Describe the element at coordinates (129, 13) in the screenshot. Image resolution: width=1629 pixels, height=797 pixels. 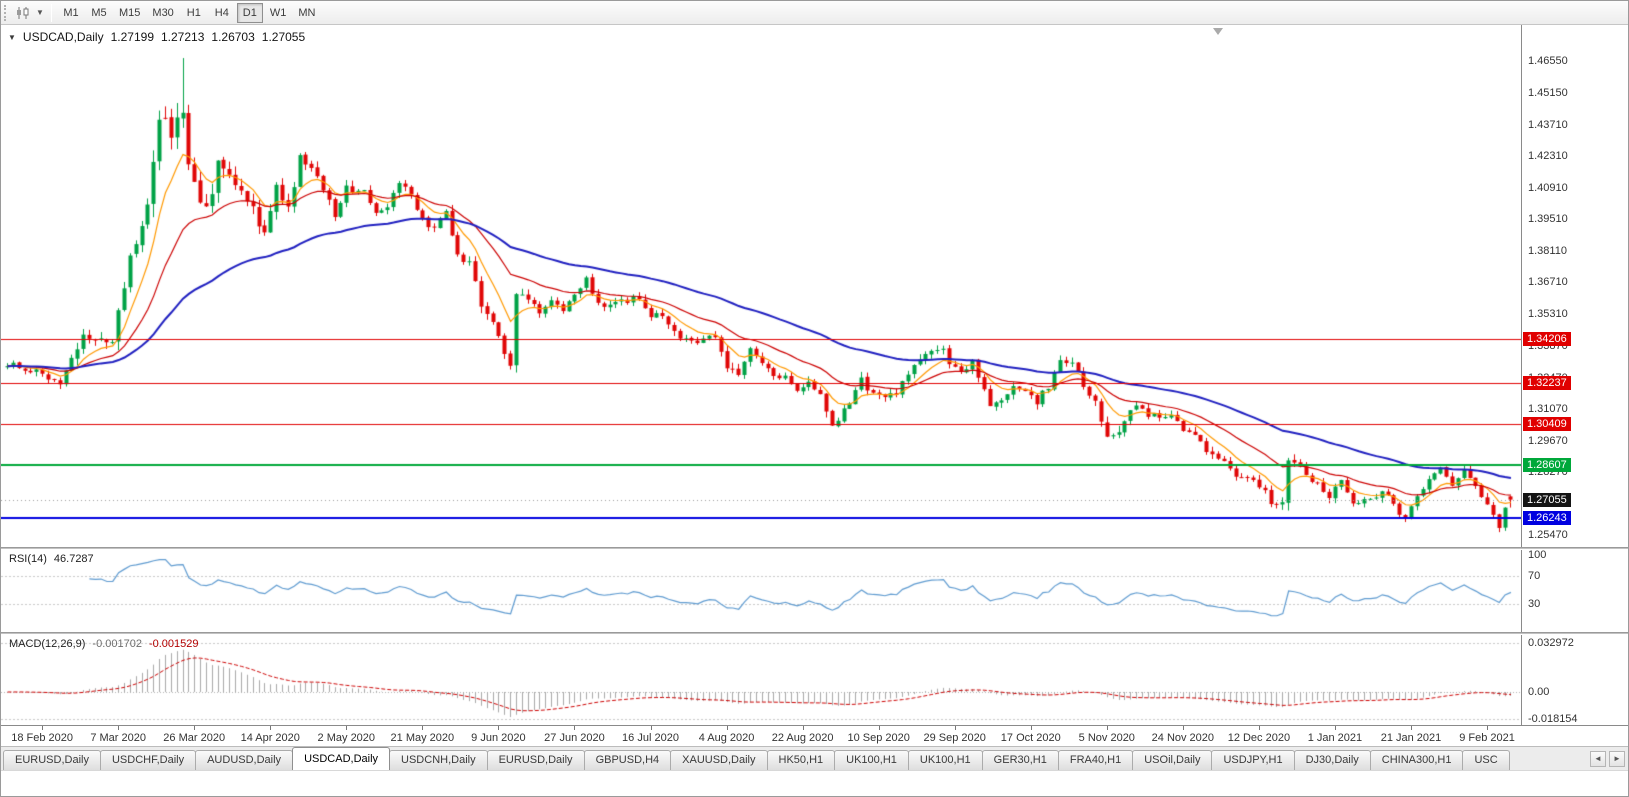
I see `timeframe-button-m15: M15` at that location.